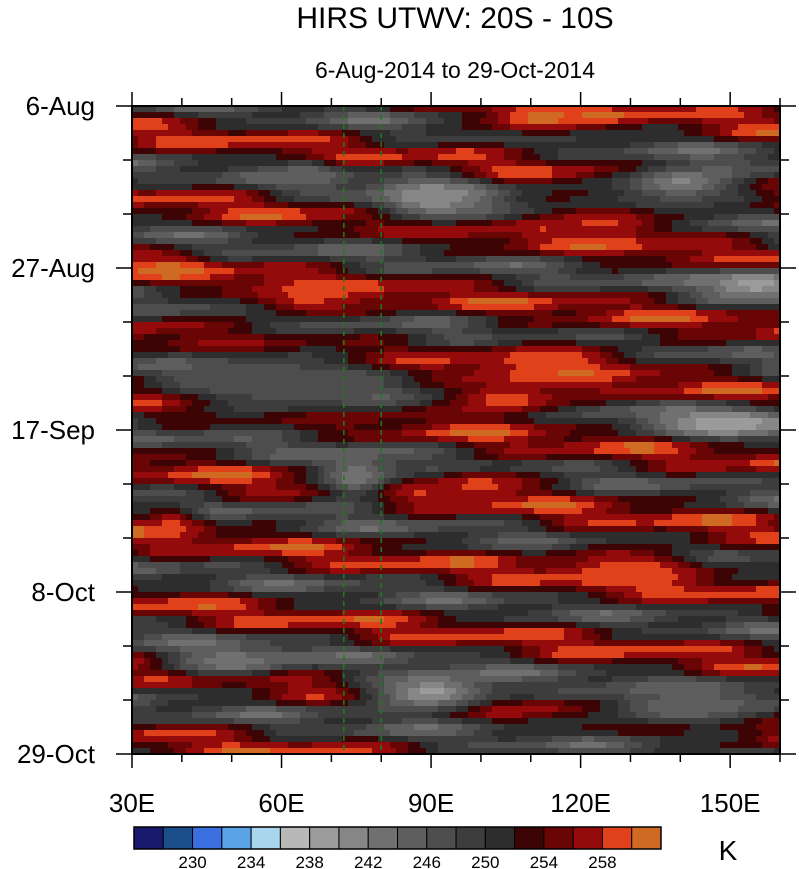 The height and width of the screenshot is (869, 799). Describe the element at coordinates (236, 838) in the screenshot. I see `colorbar-swatch` at that location.